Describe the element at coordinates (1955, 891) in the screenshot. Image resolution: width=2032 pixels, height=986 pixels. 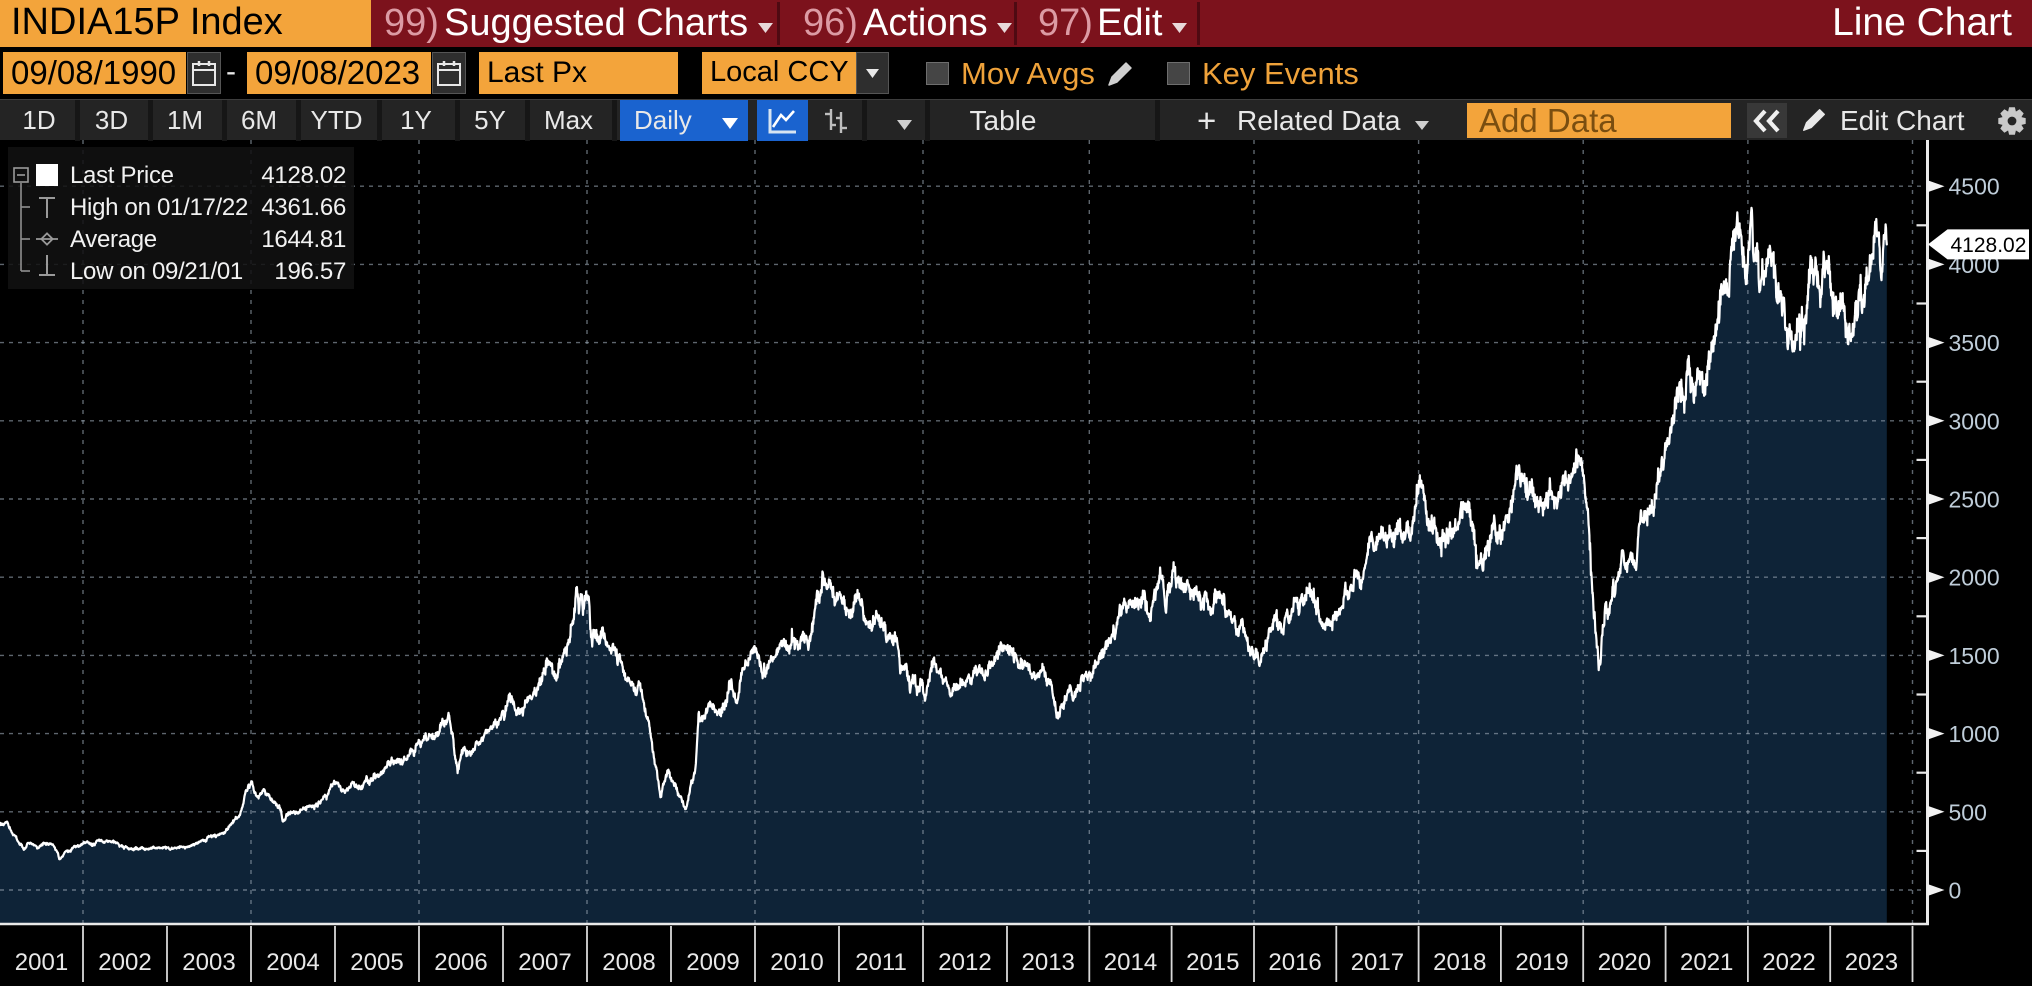
I see `svg-text: 0` at that location.